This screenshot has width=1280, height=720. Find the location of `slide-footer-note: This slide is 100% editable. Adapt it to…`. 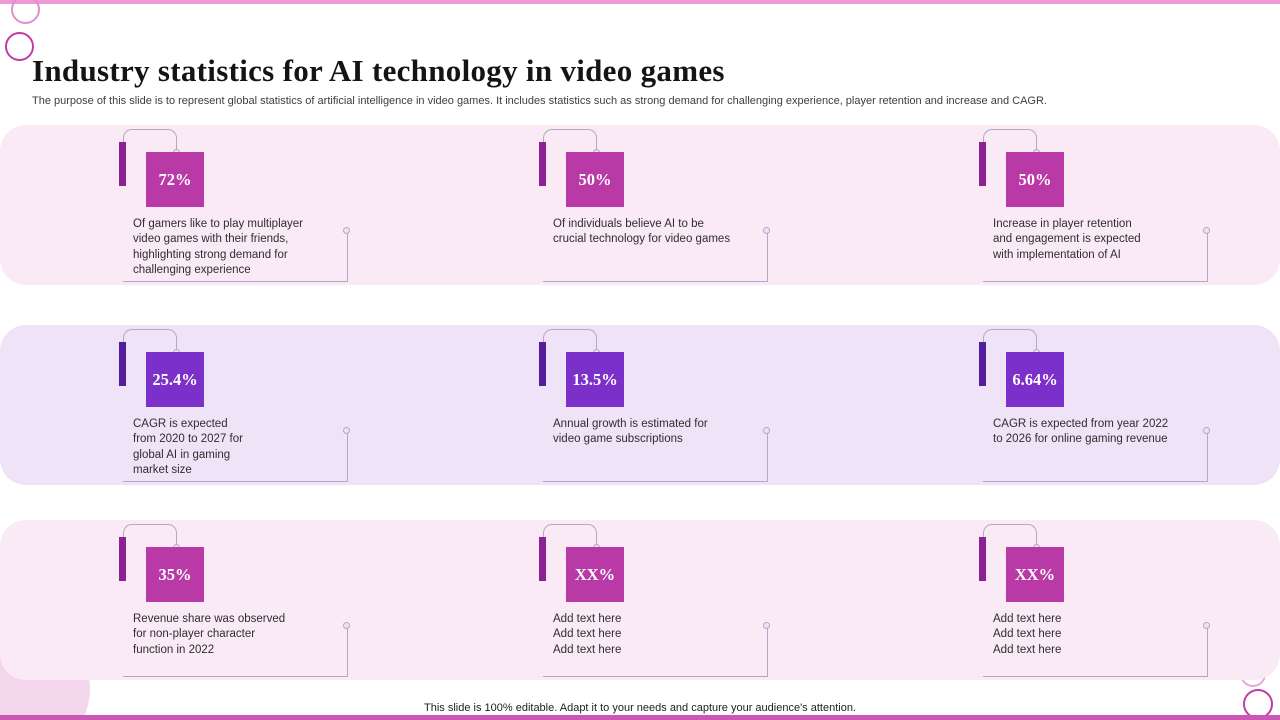

slide-footer-note: This slide is 100% editable. Adapt it to… is located at coordinates (640, 708).